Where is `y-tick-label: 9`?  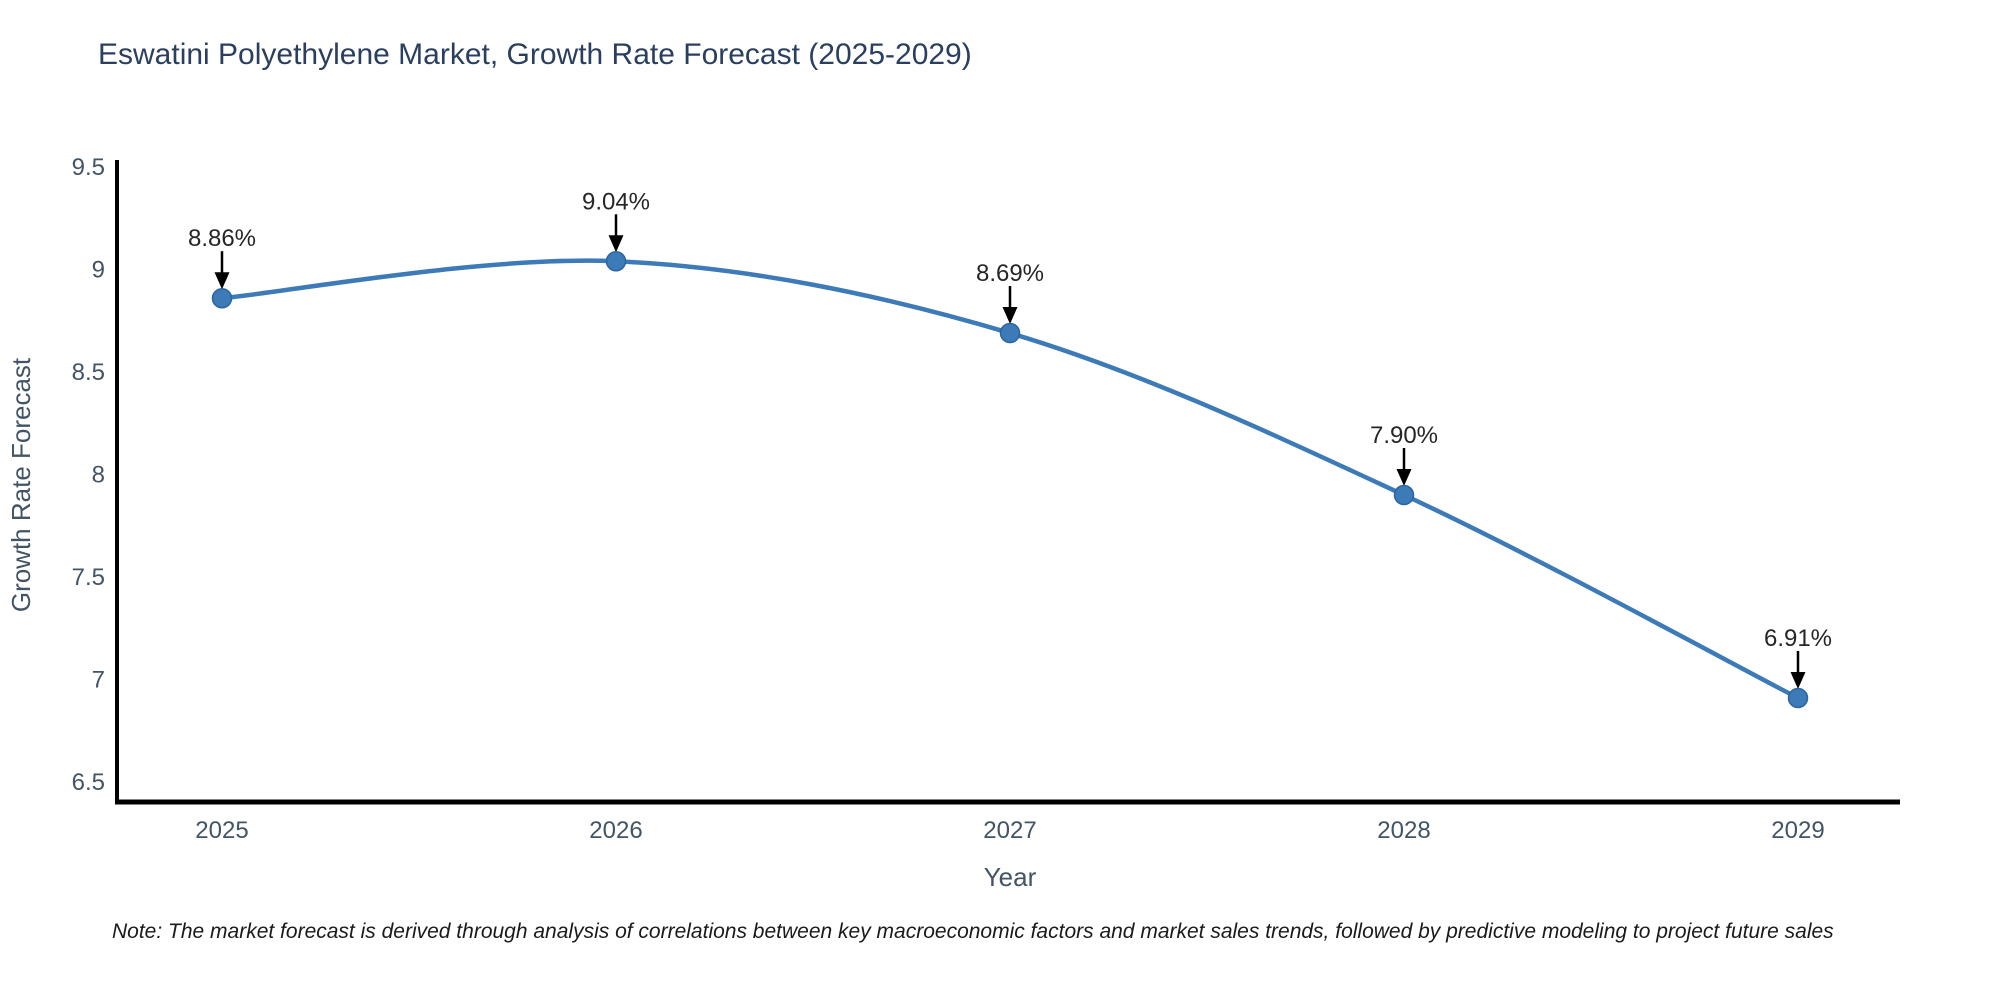 y-tick-label: 9 is located at coordinates (98, 270).